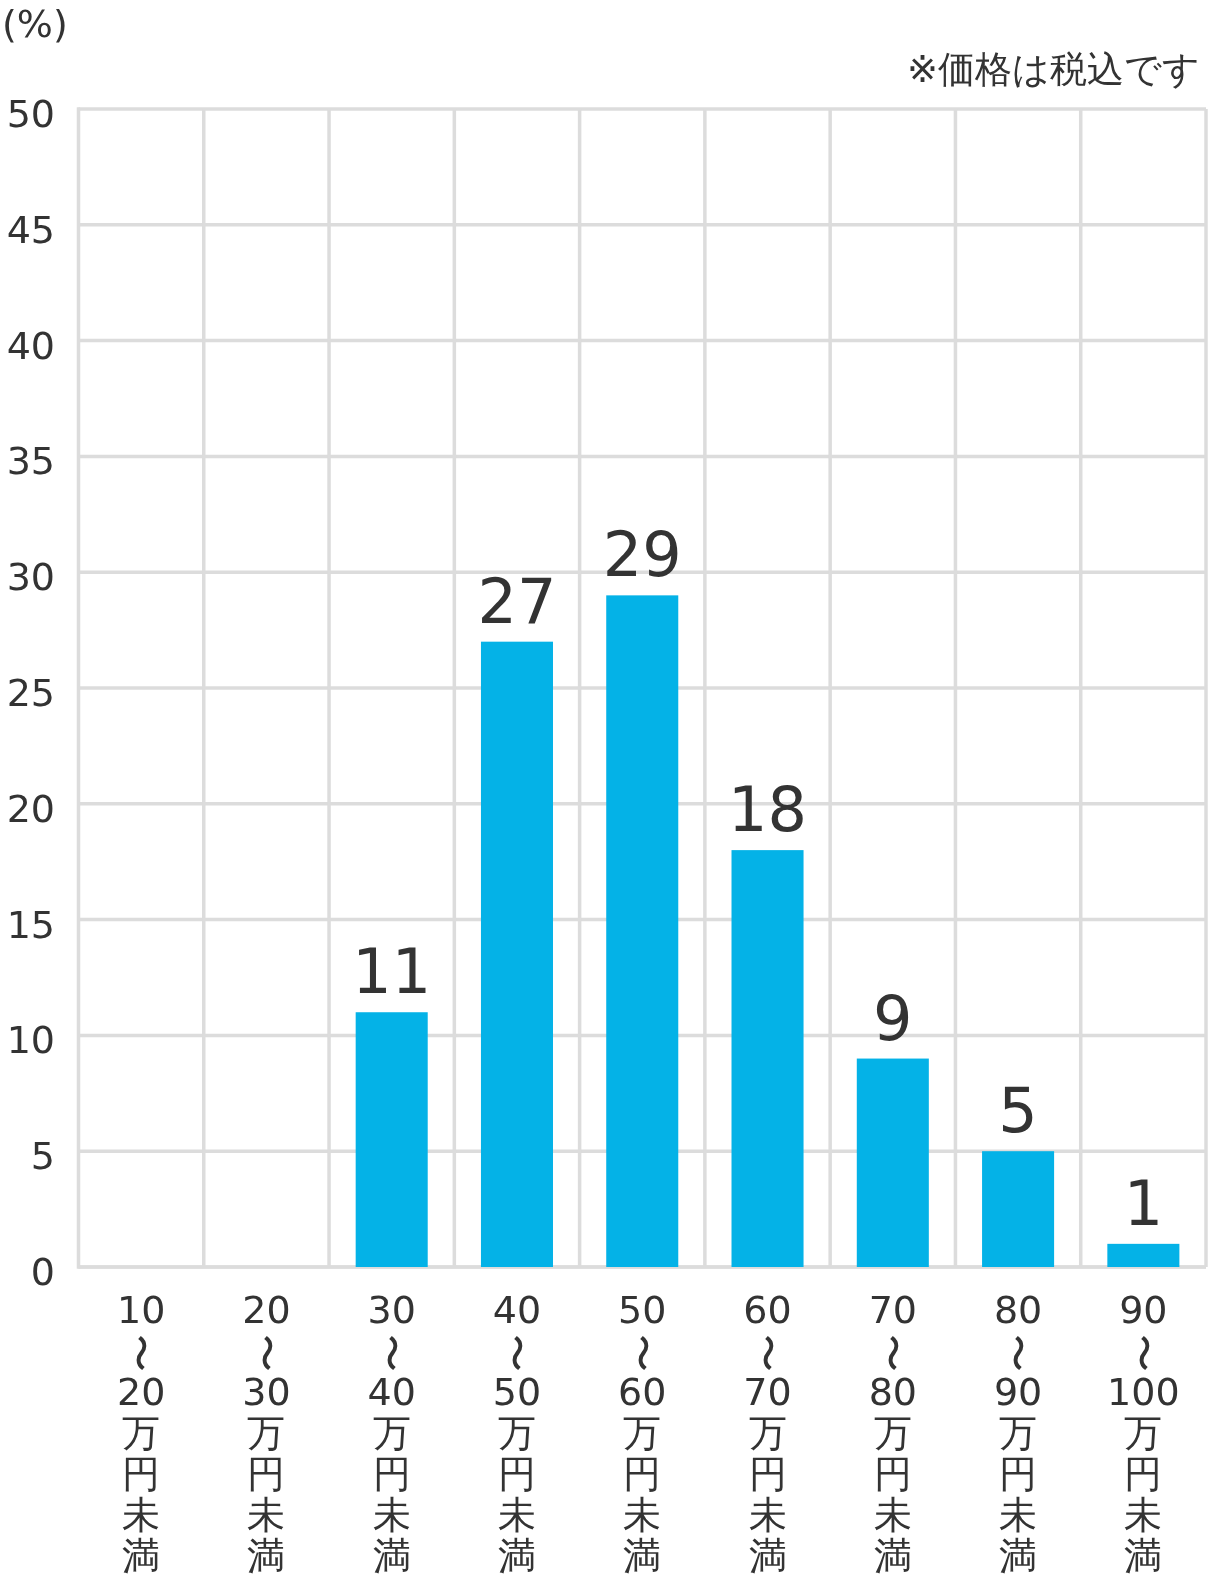  I want to click on x-tick-label: 20〜30万円未満, so click(266, 1433).